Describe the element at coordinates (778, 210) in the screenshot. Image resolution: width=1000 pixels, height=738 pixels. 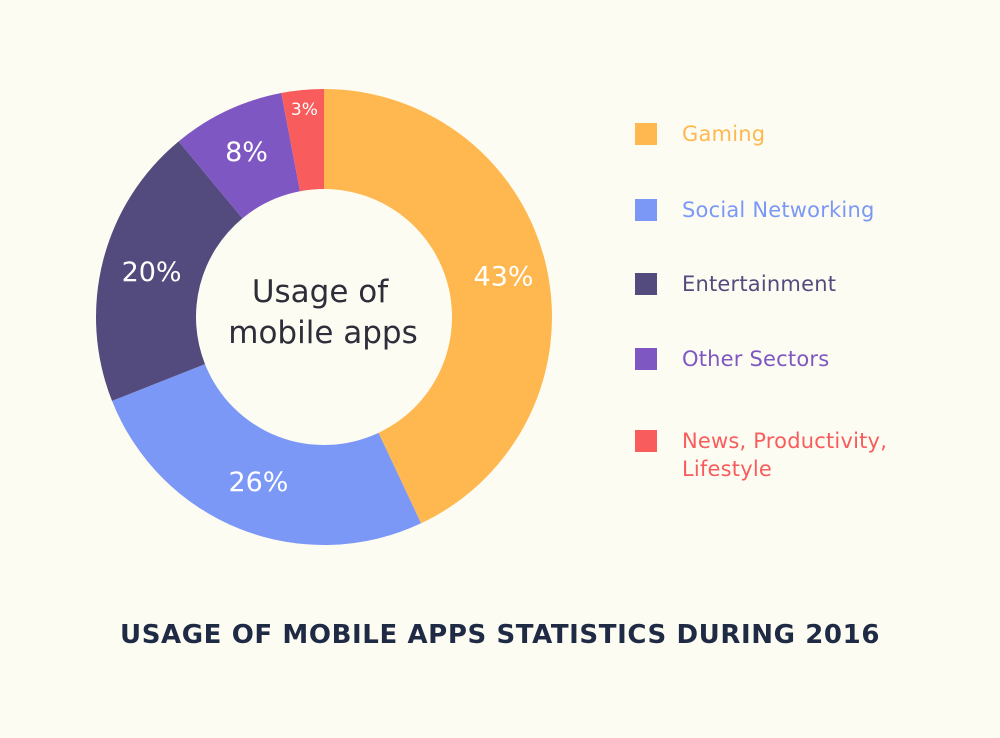
I see `legend-label-social-networking: Social Networking` at that location.